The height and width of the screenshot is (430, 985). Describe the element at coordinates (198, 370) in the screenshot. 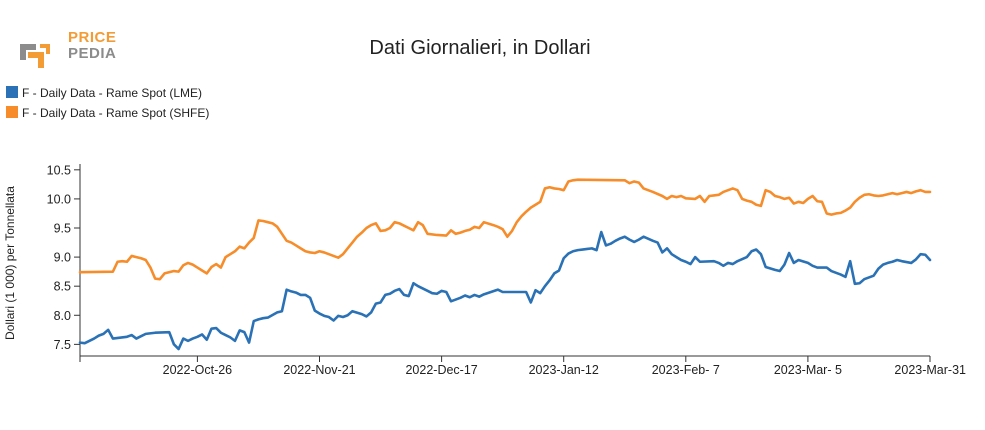

I see `x-tick-label: 2022-Oct-26` at that location.